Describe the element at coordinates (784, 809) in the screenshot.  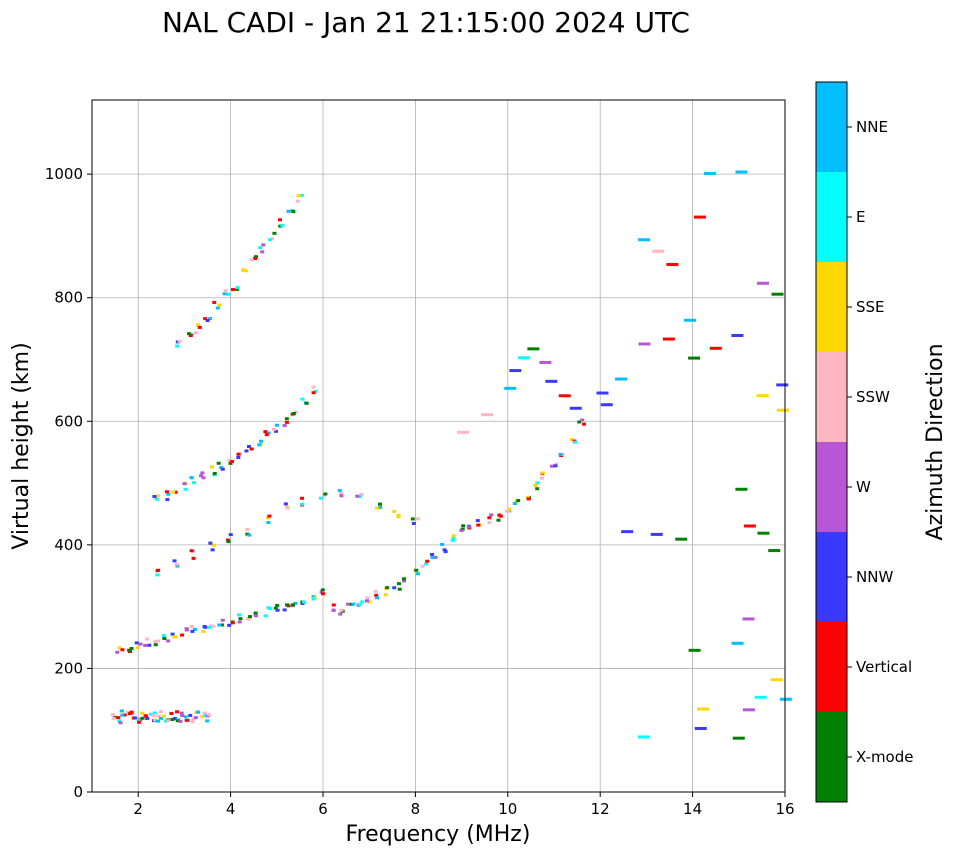
I see `x-tick-label: 16` at that location.